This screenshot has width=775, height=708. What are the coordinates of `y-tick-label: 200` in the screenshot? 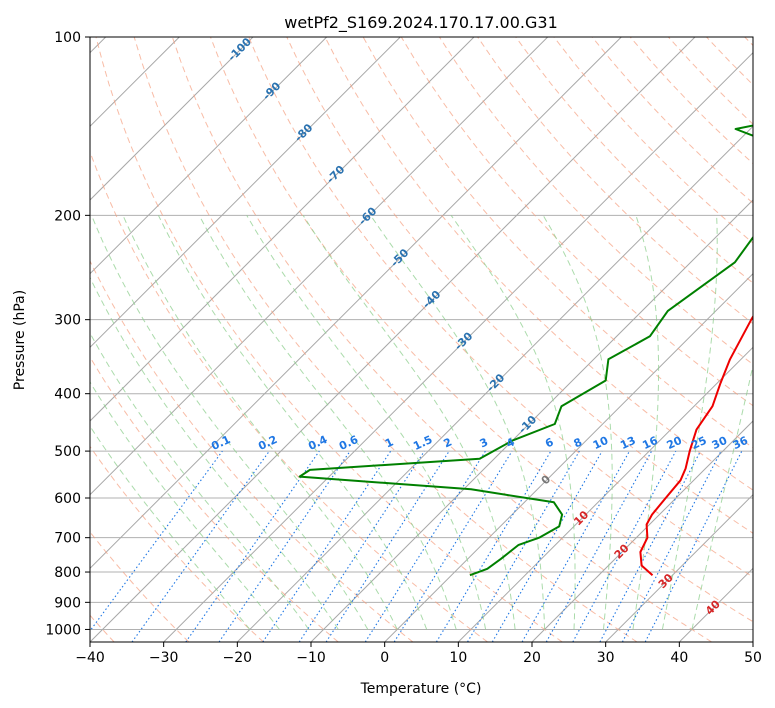 It's located at (67, 216).